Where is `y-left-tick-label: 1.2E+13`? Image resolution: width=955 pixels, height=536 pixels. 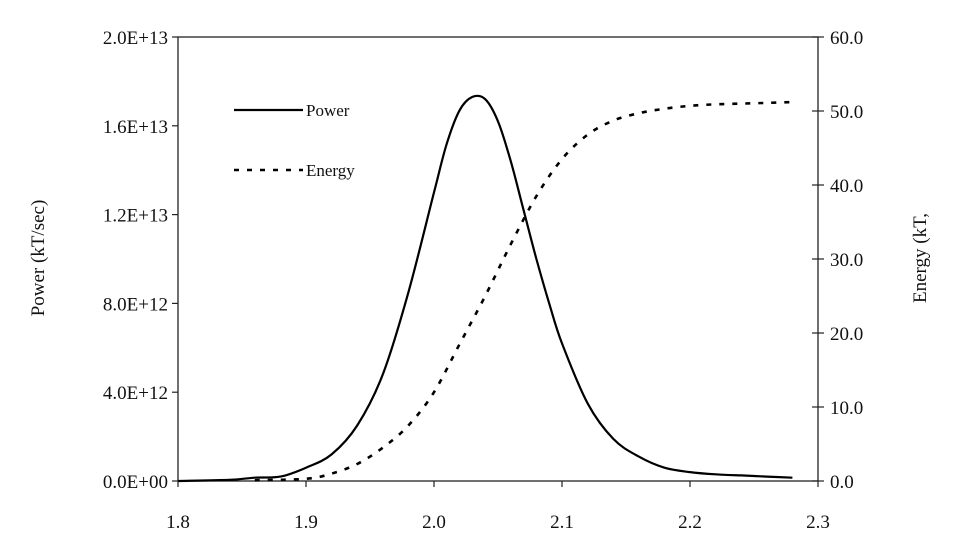 y-left-tick-label: 1.2E+13 is located at coordinates (135, 216).